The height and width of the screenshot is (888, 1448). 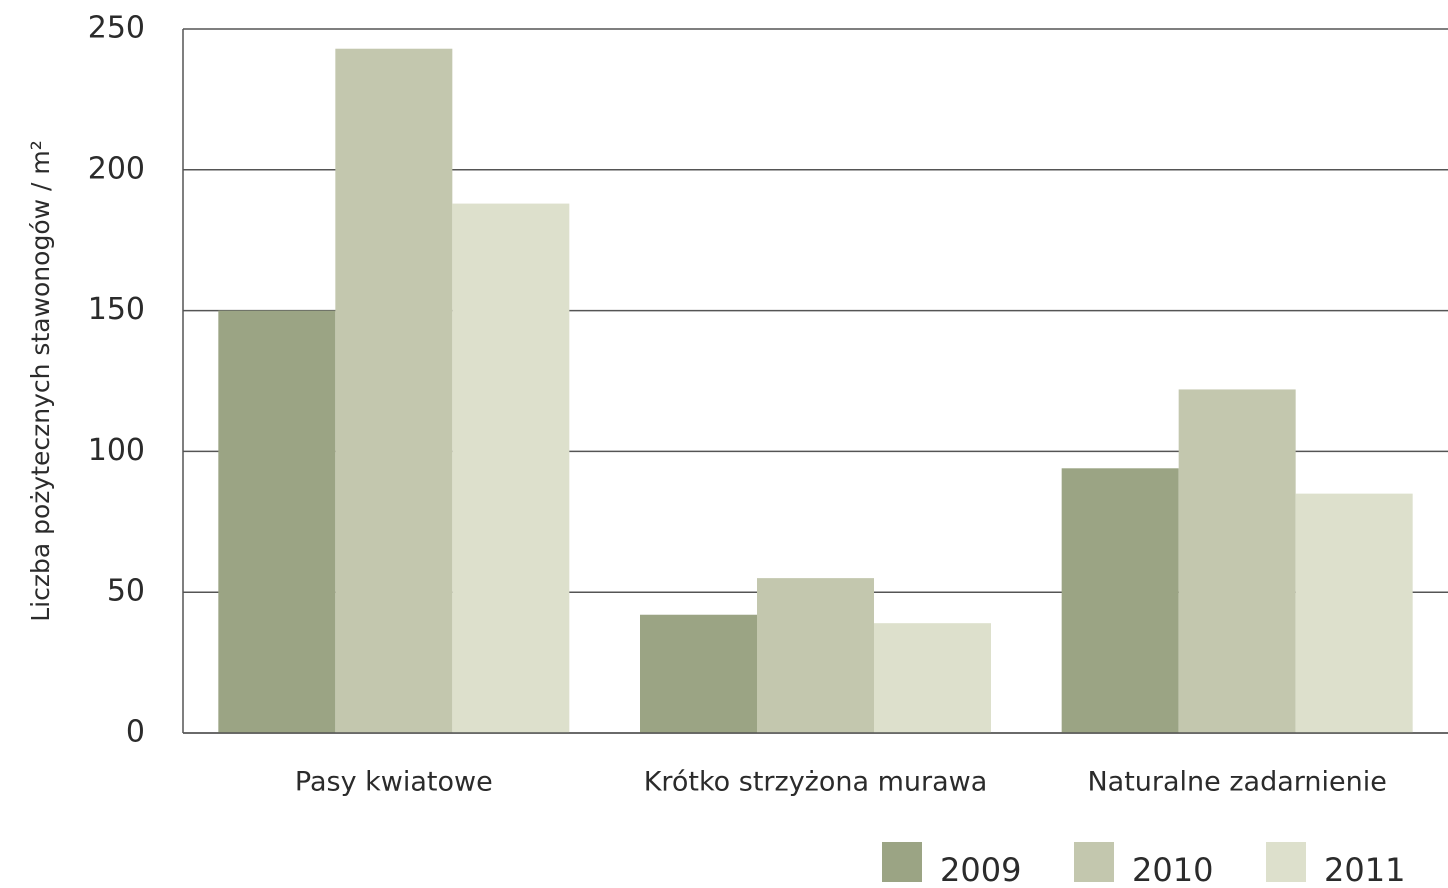 I want to click on x-tick-label: Pasy kwiatowe, so click(x=394, y=782).